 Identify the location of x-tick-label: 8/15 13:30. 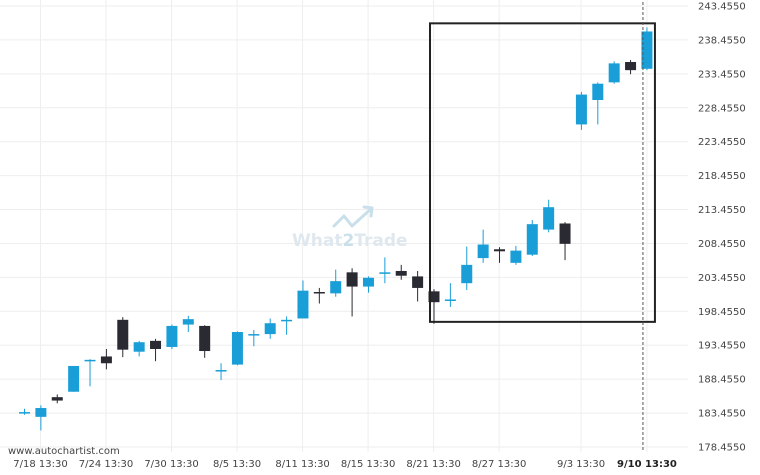
(368, 464).